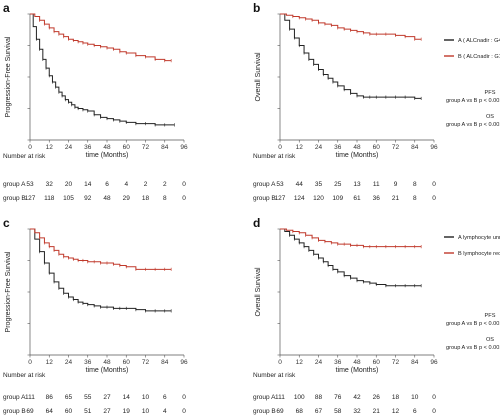 The height and width of the screenshot is (420, 500). I want to click on risk-value: 11, so click(376, 184).